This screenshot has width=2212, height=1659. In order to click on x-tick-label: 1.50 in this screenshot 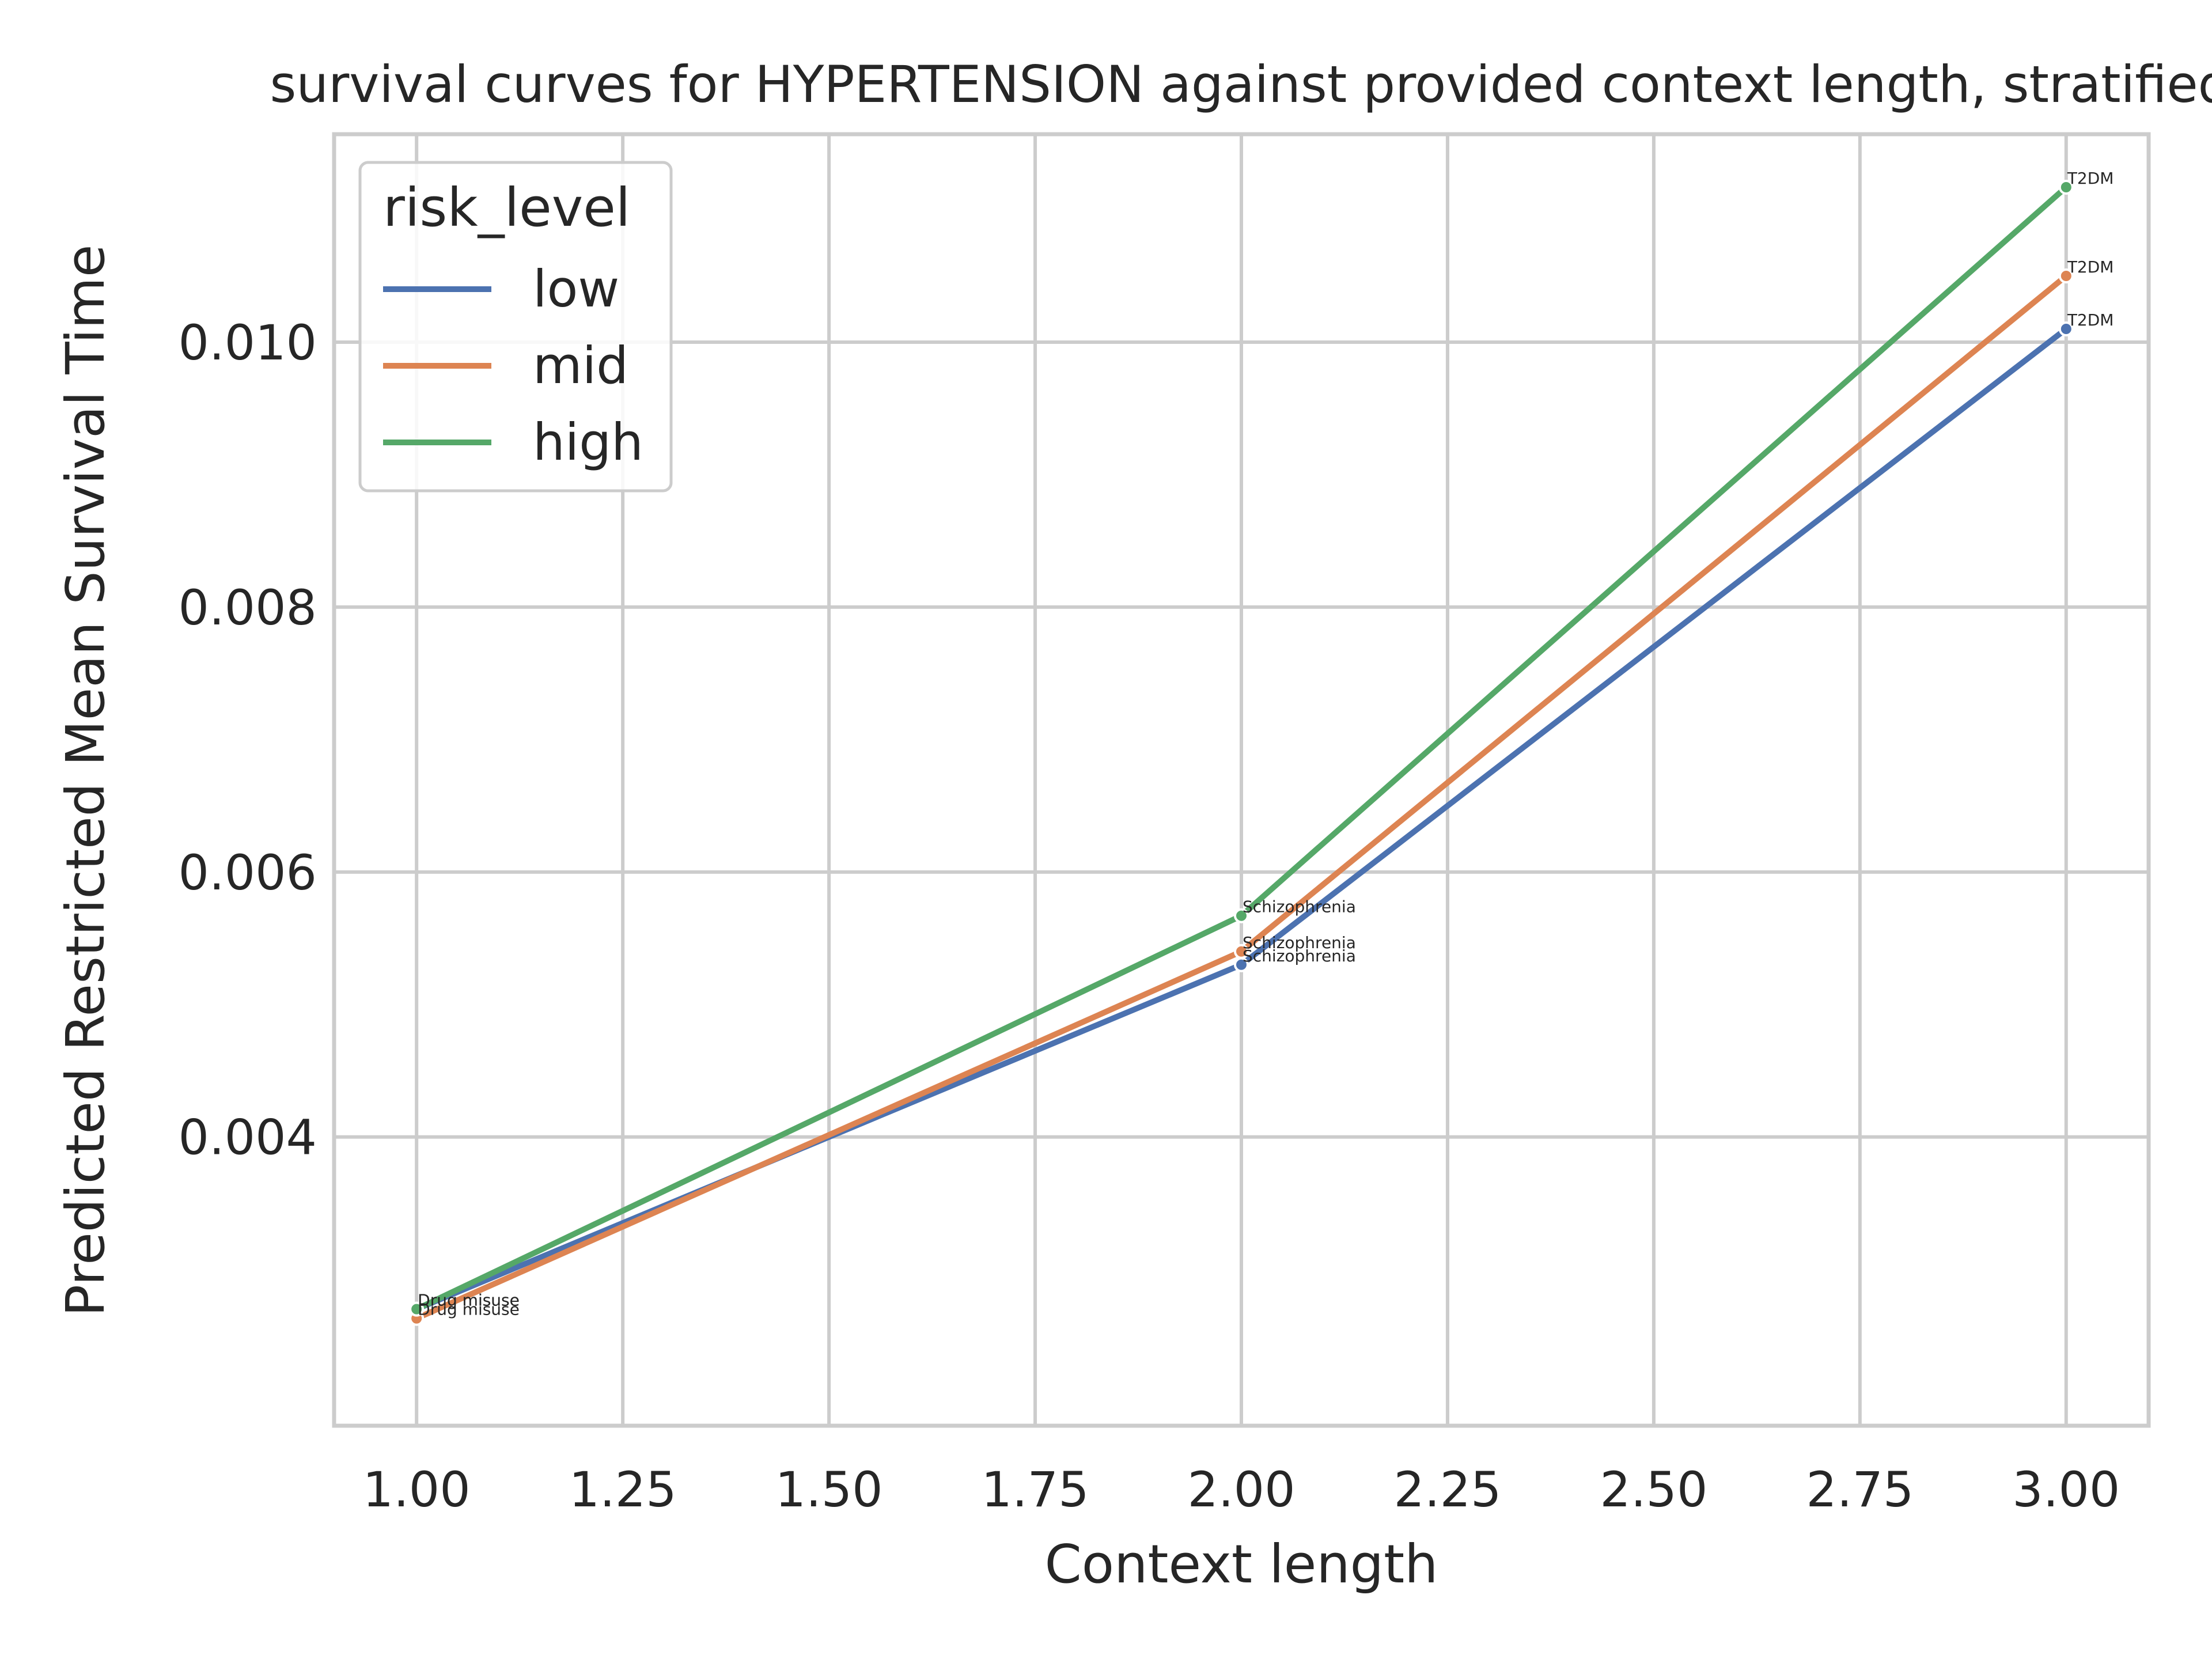, I will do `click(829, 1489)`.